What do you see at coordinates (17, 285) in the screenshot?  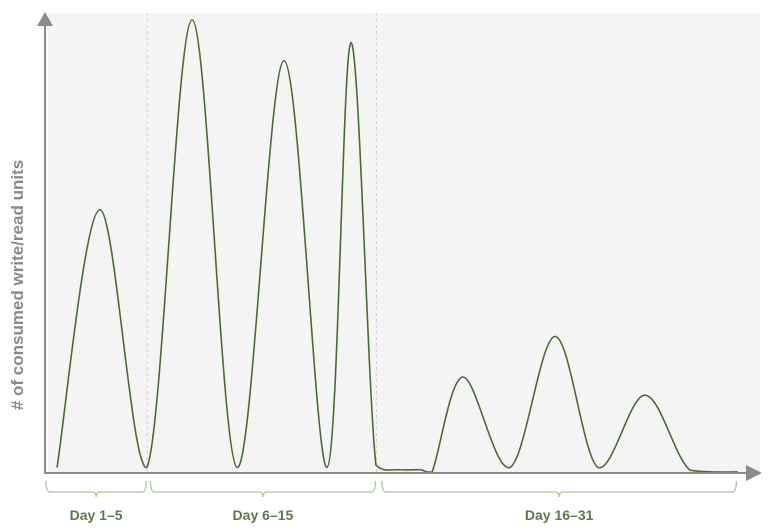 I see `y-axis-label: # of consumed write/read units` at bounding box center [17, 285].